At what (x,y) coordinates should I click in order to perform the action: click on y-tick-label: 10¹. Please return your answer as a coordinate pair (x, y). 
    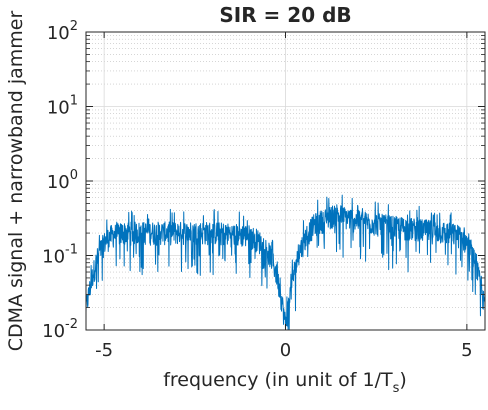
    Looking at the image, I should click on (62, 106).